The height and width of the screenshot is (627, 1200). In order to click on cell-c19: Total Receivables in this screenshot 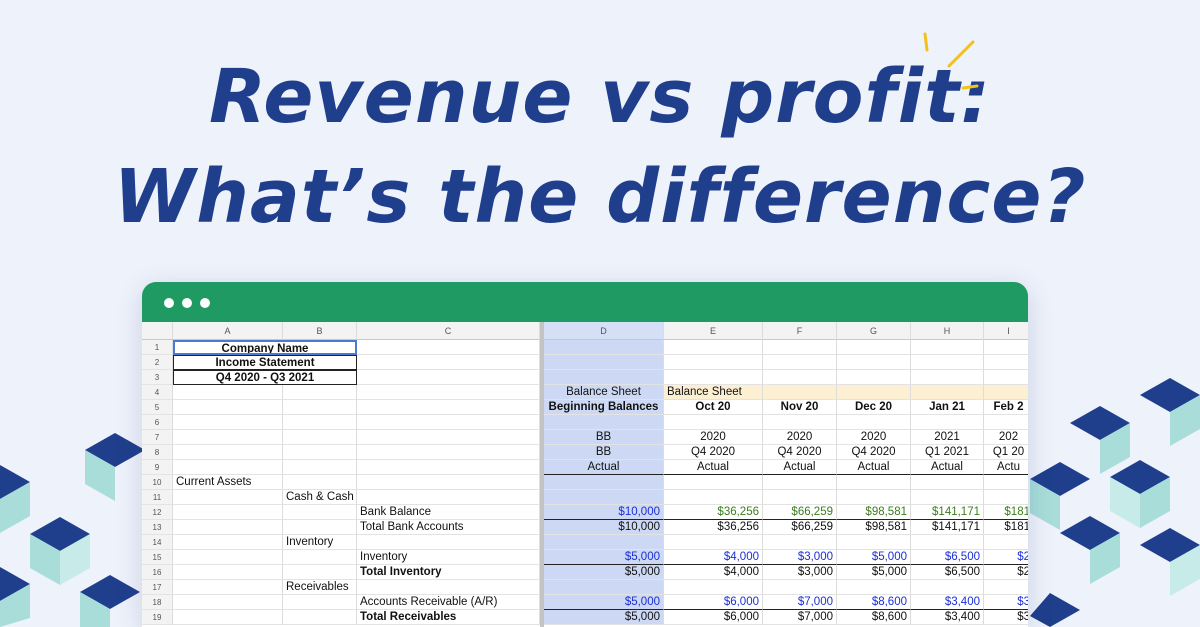, I will do `click(448, 617)`.